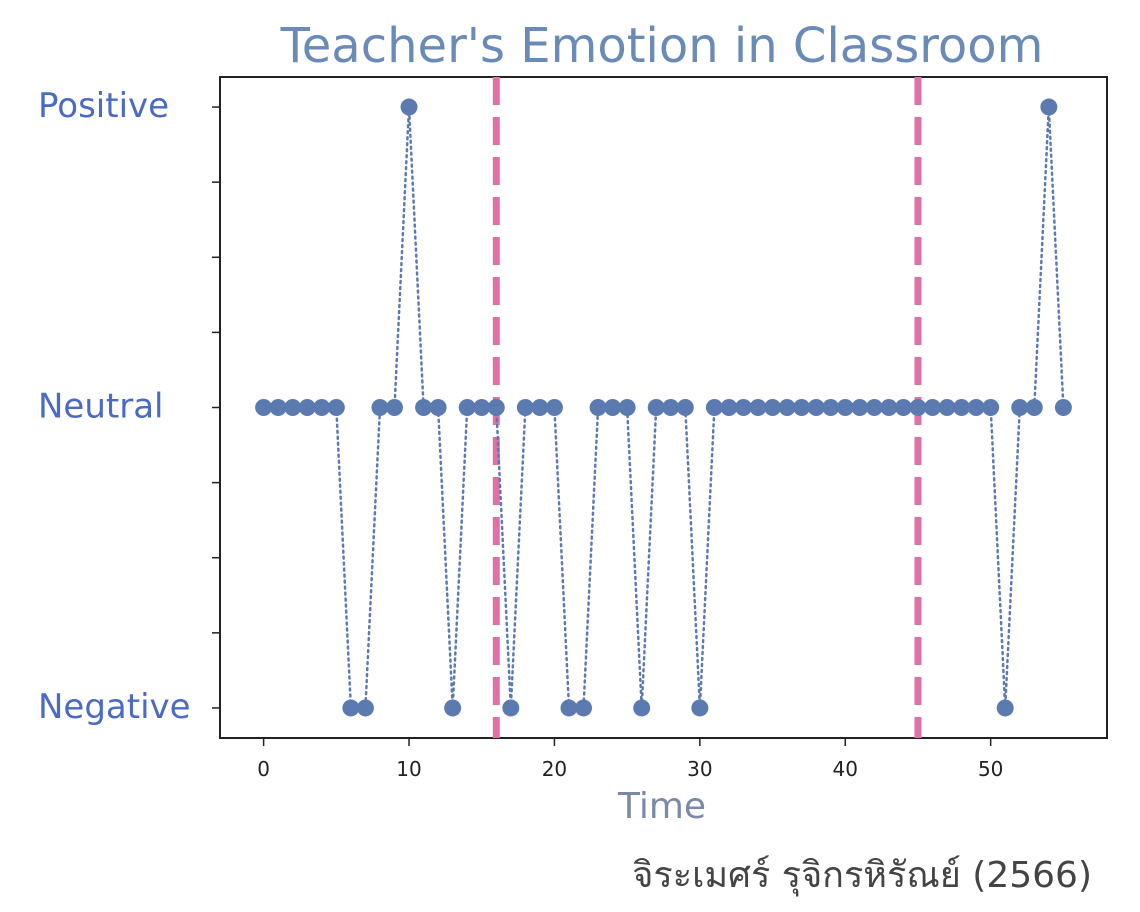  I want to click on x-tick-label: 10, so click(408, 769).